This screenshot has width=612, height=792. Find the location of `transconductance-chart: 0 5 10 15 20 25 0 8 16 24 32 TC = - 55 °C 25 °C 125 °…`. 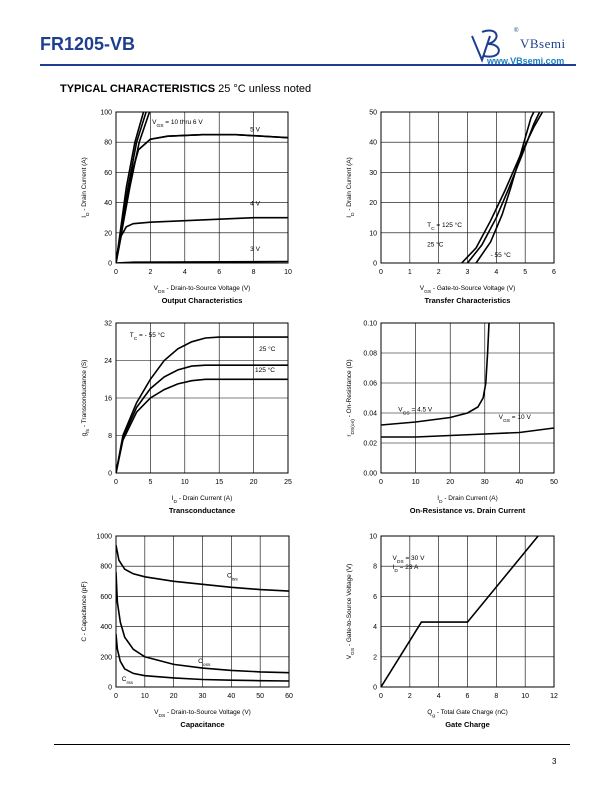

transconductance-chart: 0 5 10 15 20 25 0 8 16 24 32 TC = - 55 °C 25 °C 125 °… is located at coordinates (186, 418).